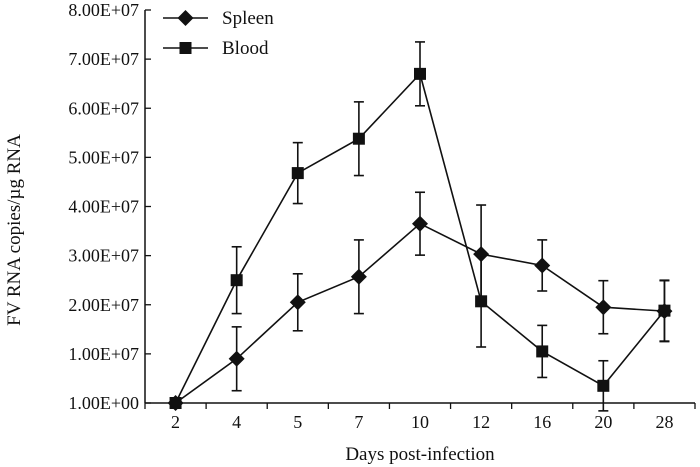  Describe the element at coordinates (603, 422) in the screenshot. I see `x-tick-label: 20` at that location.